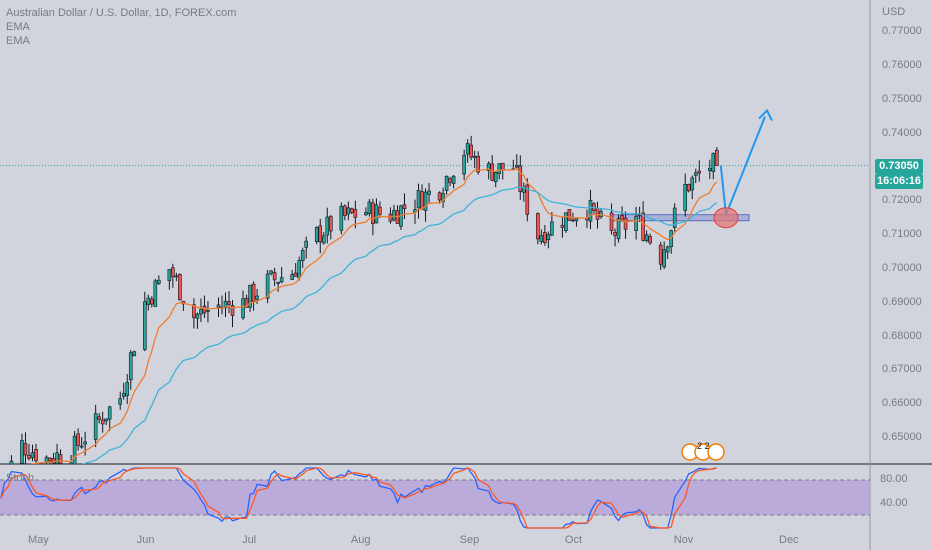 This screenshot has width=932, height=550. I want to click on price-tick-label: 0.75000, so click(902, 98).